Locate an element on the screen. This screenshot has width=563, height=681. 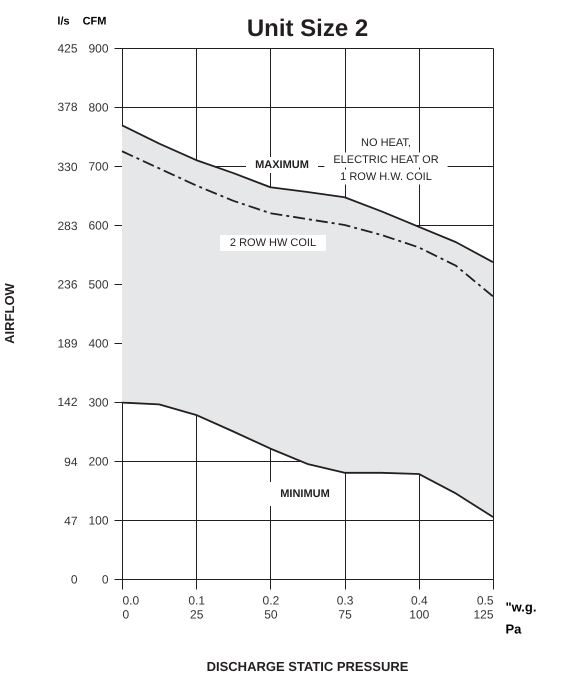
y-tick-label: 900 is located at coordinates (98, 49).